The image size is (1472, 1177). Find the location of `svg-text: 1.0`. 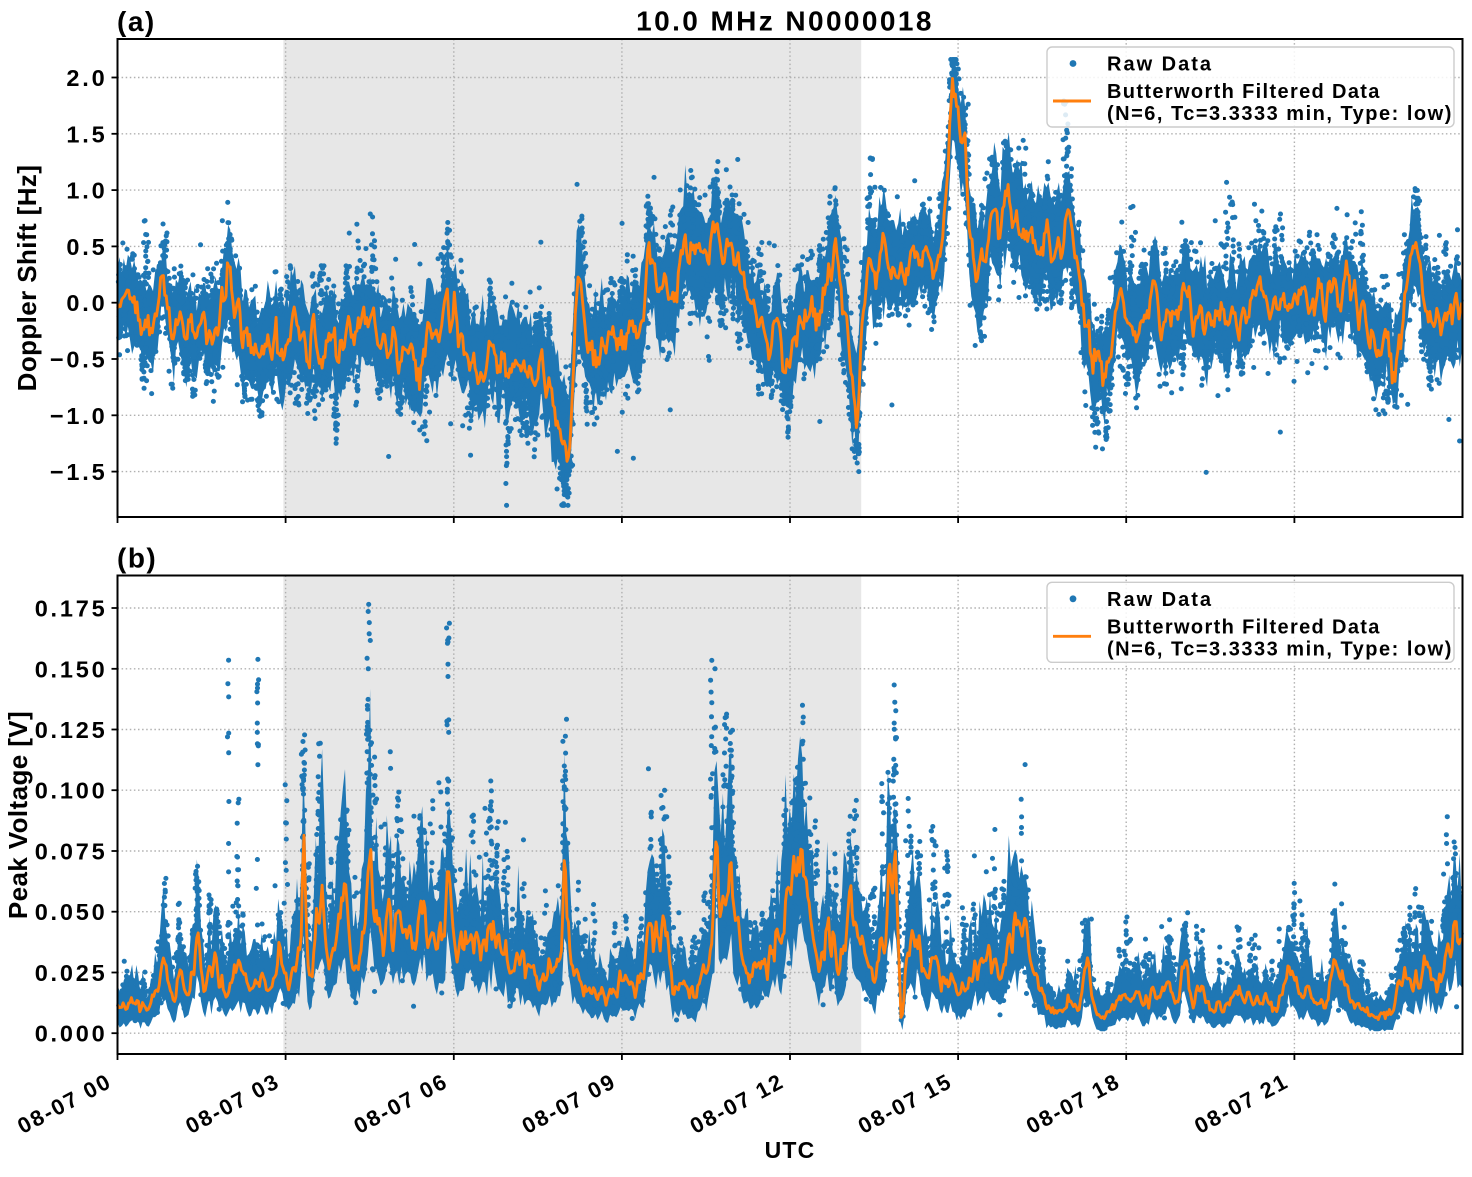

svg-text: 1.0 is located at coordinates (86, 191).